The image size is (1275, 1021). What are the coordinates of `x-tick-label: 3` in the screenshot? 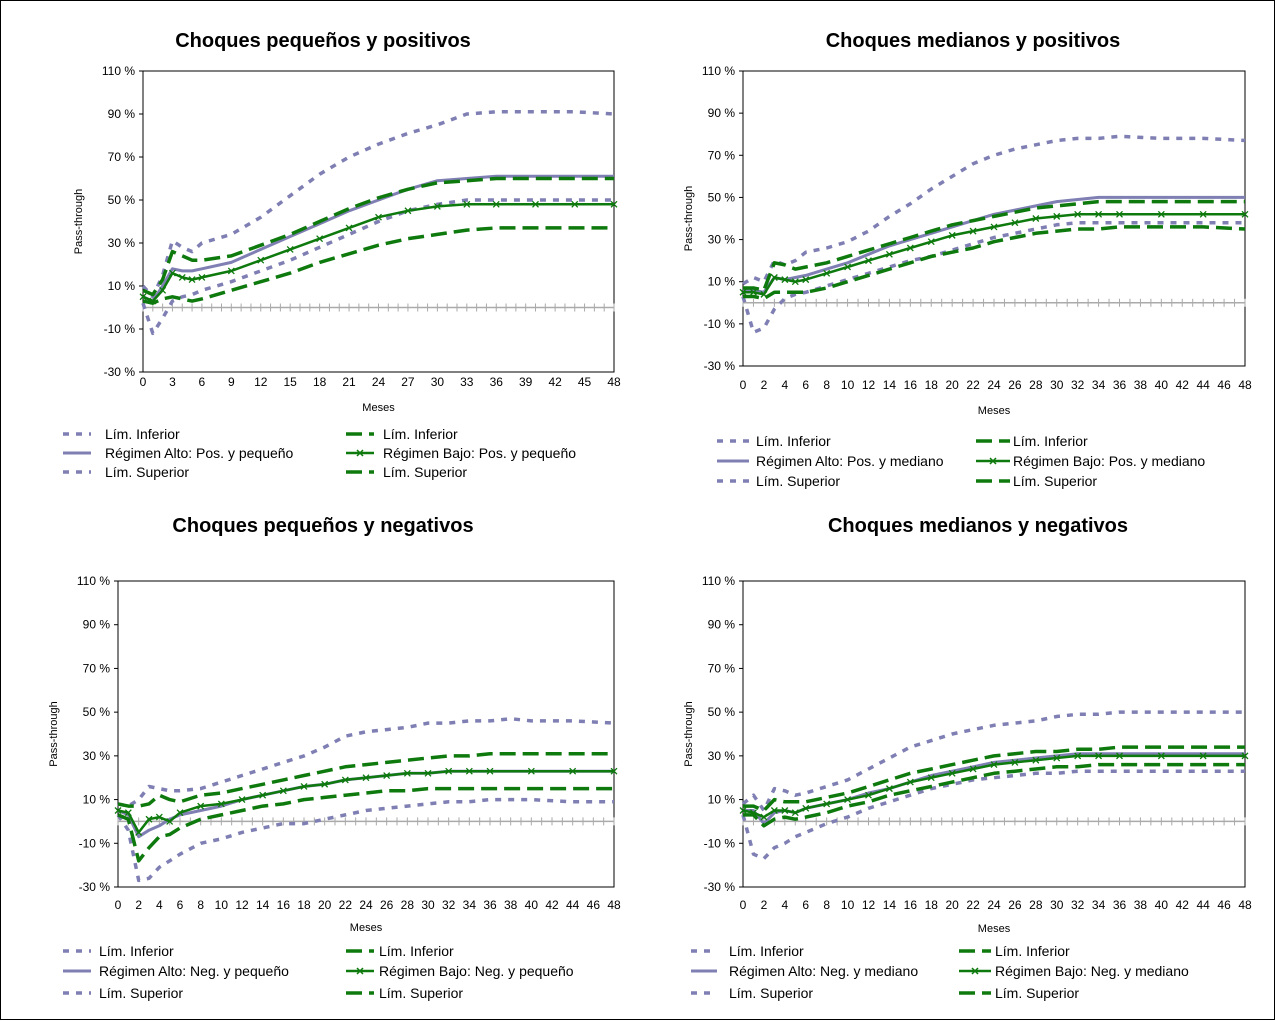 It's located at (172, 382).